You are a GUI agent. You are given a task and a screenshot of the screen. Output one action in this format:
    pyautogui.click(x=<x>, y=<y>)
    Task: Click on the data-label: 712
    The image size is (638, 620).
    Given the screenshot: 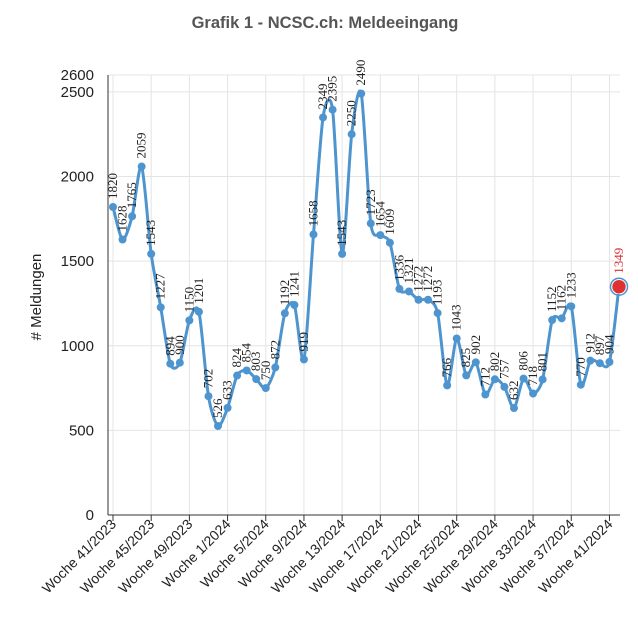 What is the action you would take?
    pyautogui.click(x=484, y=377)
    